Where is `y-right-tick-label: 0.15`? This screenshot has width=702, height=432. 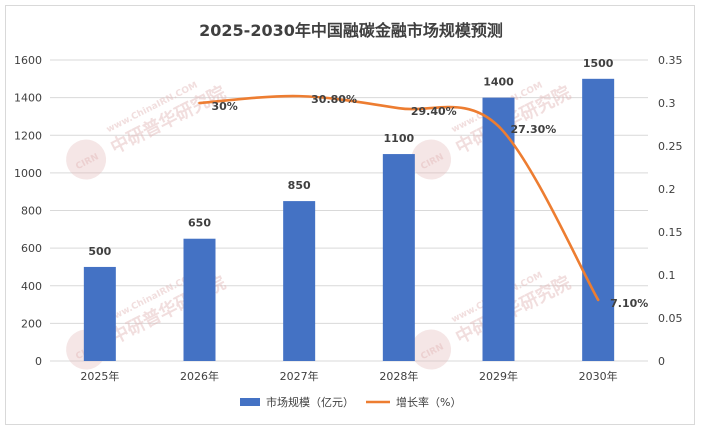
y-right-tick-label: 0.15 is located at coordinates (670, 232).